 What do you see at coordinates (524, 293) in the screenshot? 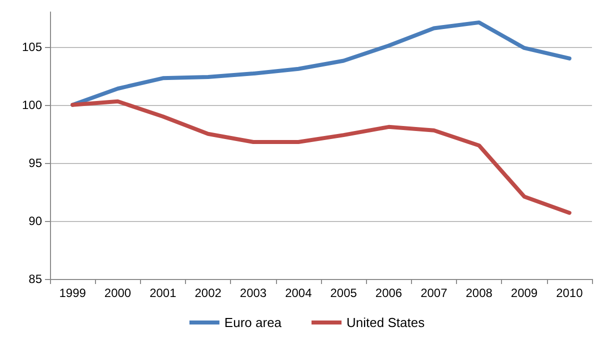
I see `x-tick-label: 2009` at bounding box center [524, 293].